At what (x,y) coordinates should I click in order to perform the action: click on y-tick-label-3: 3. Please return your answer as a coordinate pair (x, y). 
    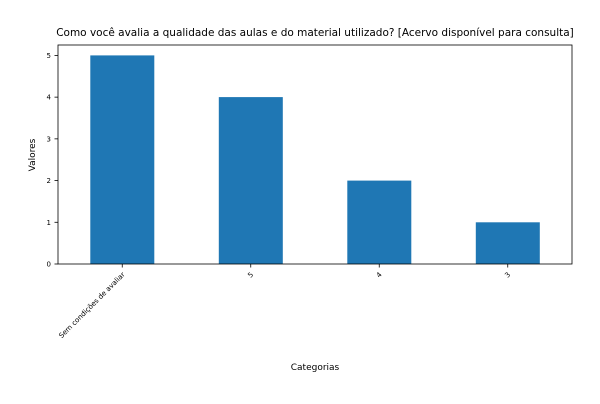
    Looking at the image, I should click on (49, 139).